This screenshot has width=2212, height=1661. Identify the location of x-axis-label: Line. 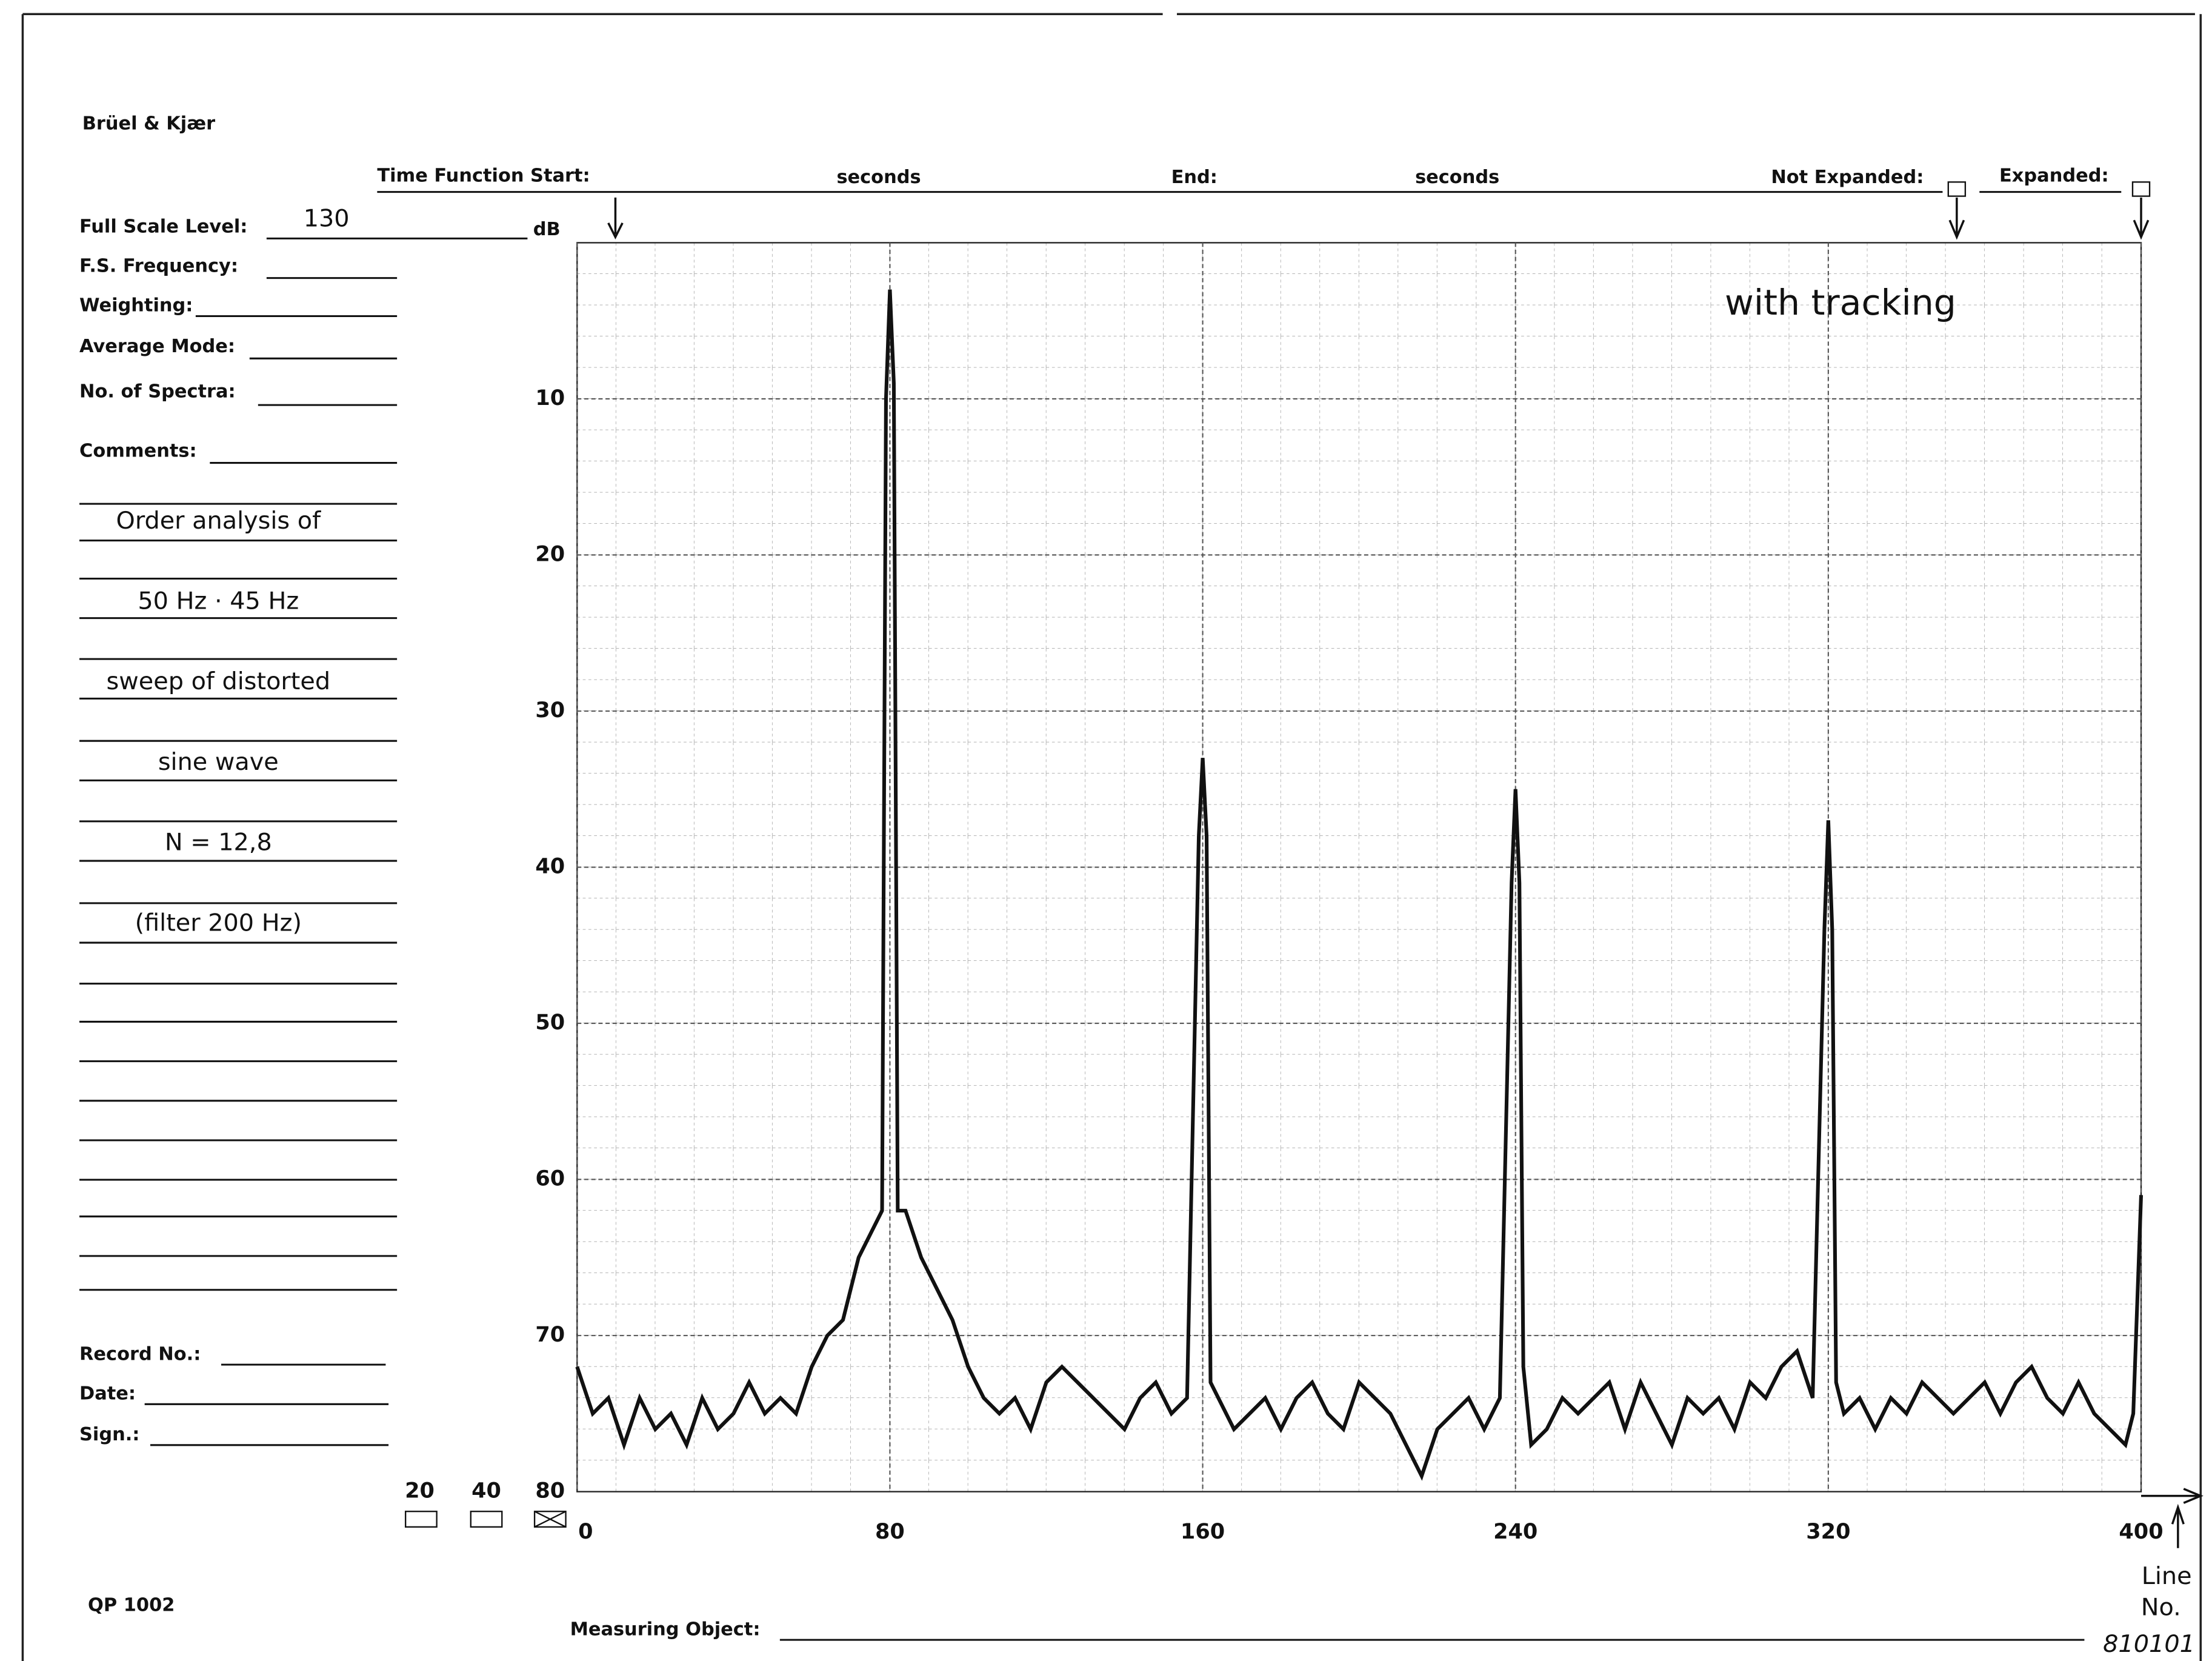
(2167, 1576).